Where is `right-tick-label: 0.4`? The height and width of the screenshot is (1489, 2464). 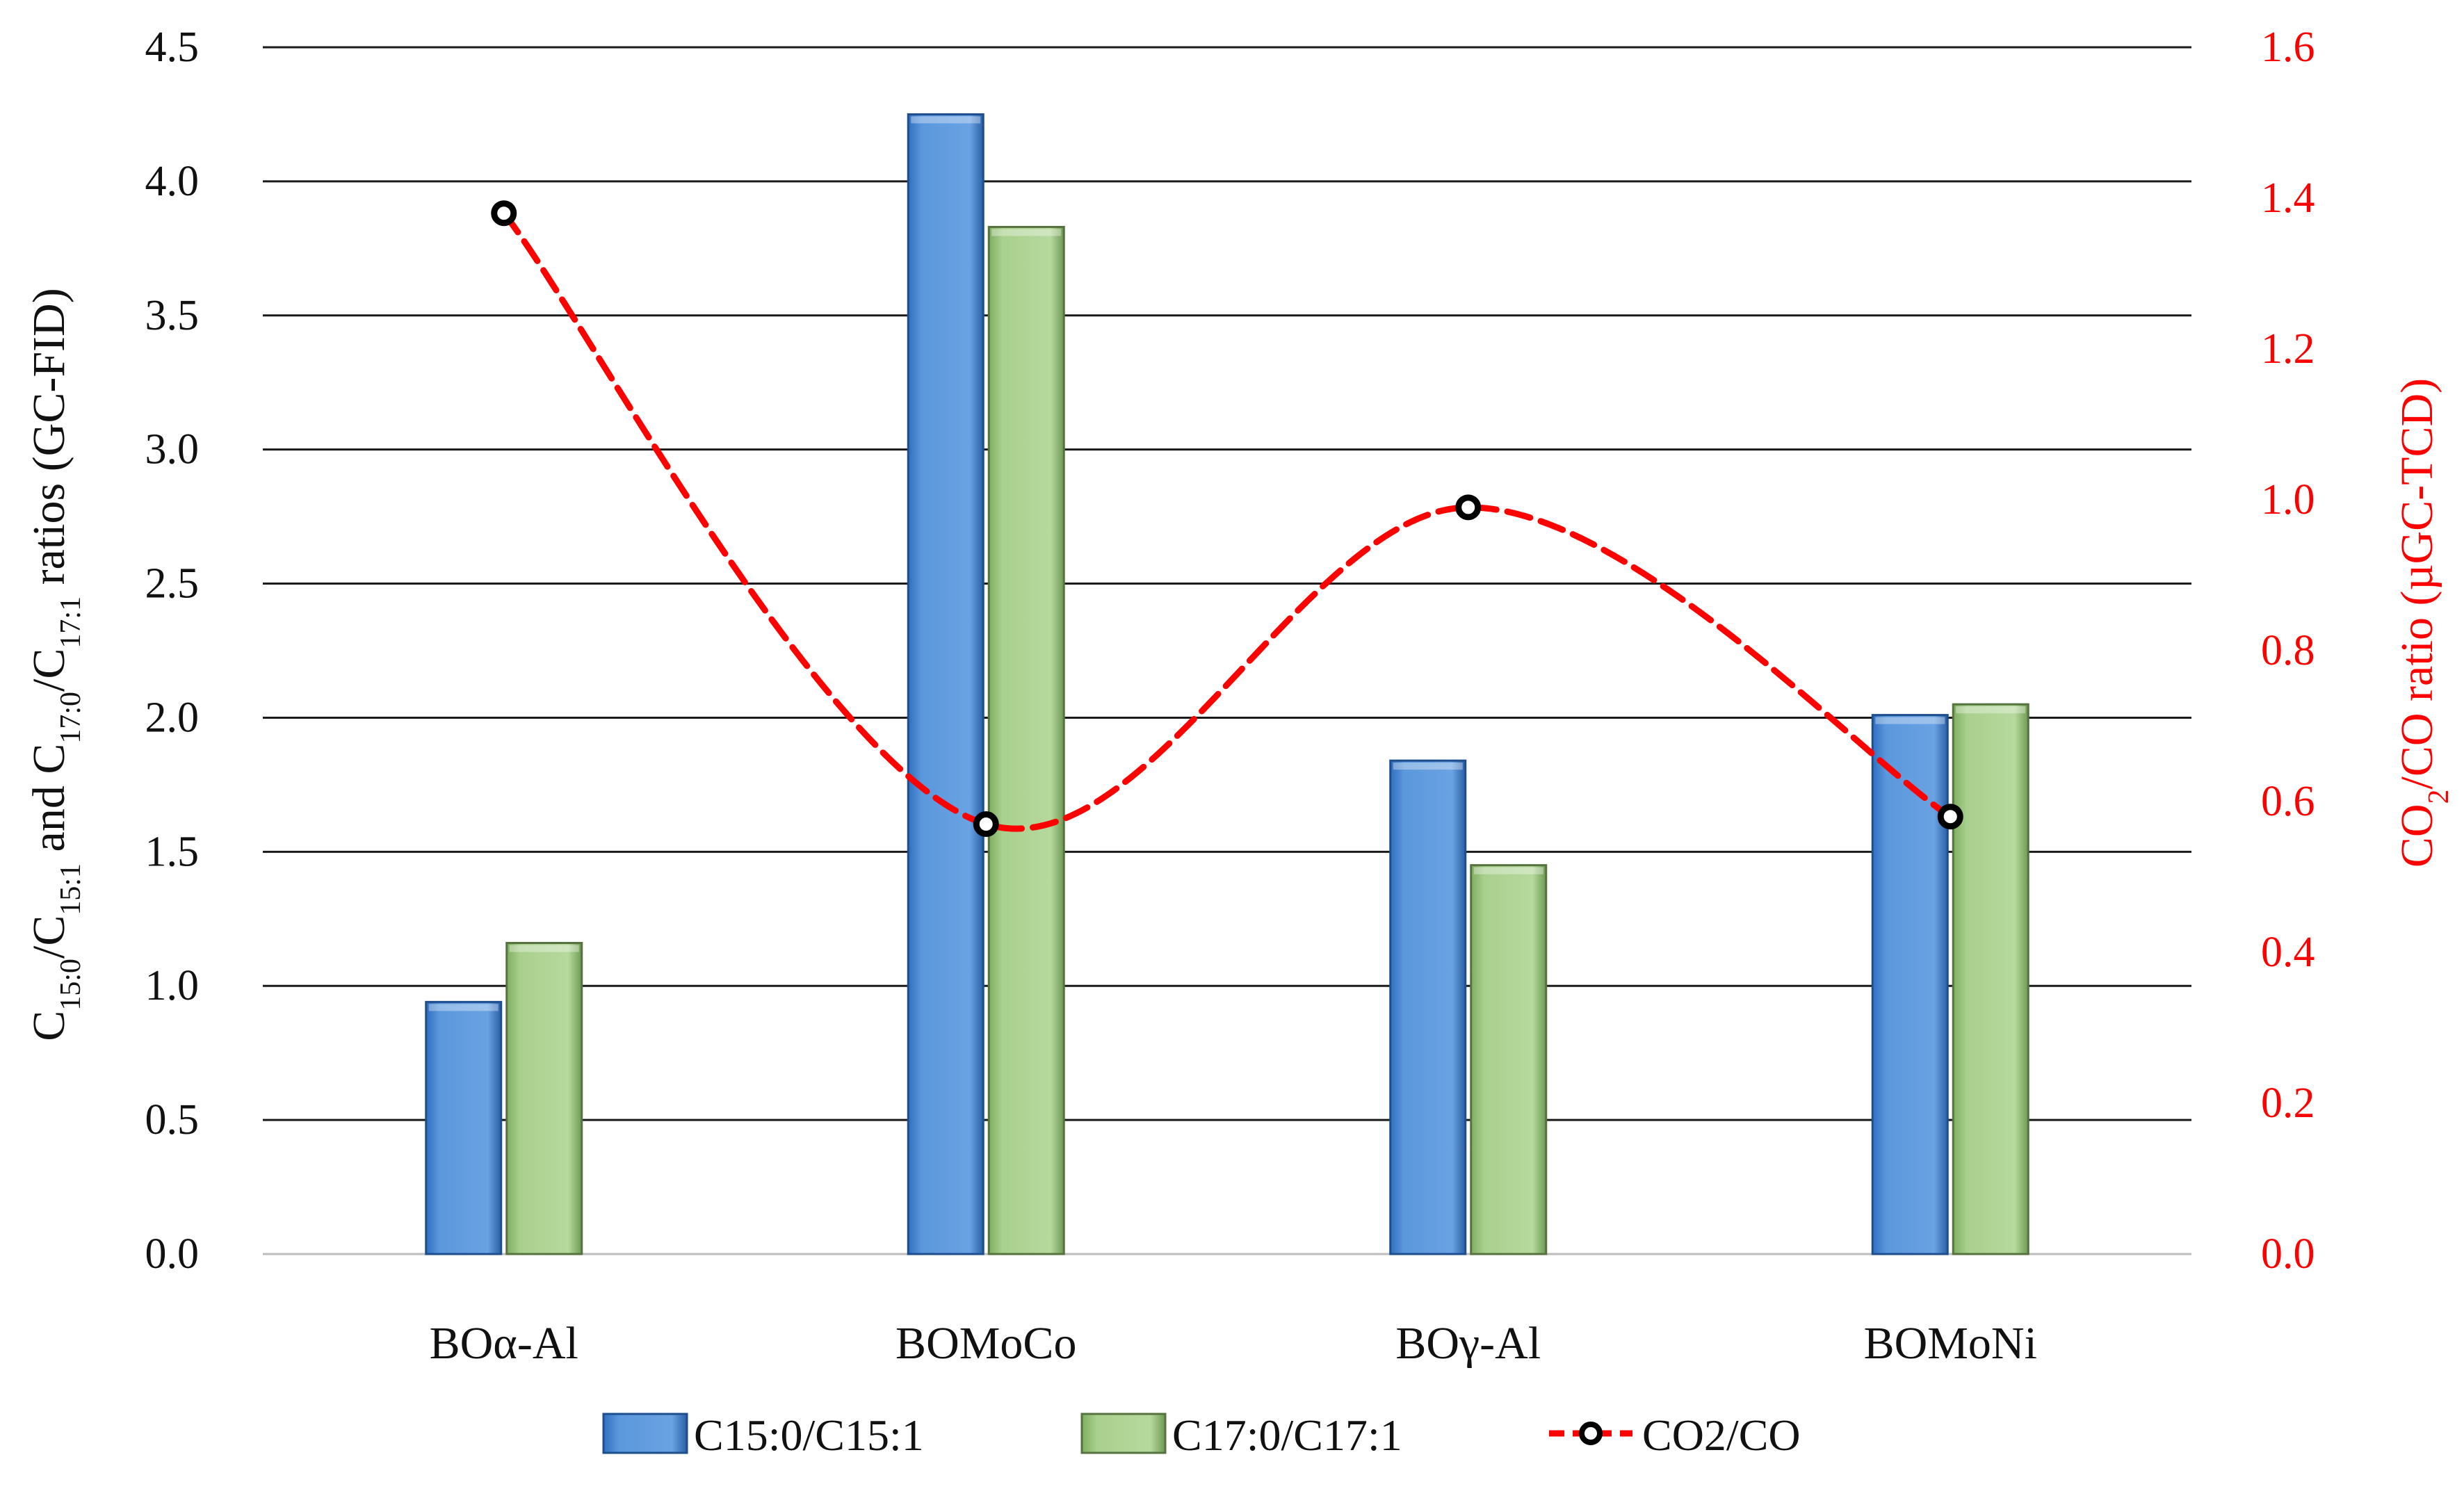 right-tick-label: 0.4 is located at coordinates (2288, 952).